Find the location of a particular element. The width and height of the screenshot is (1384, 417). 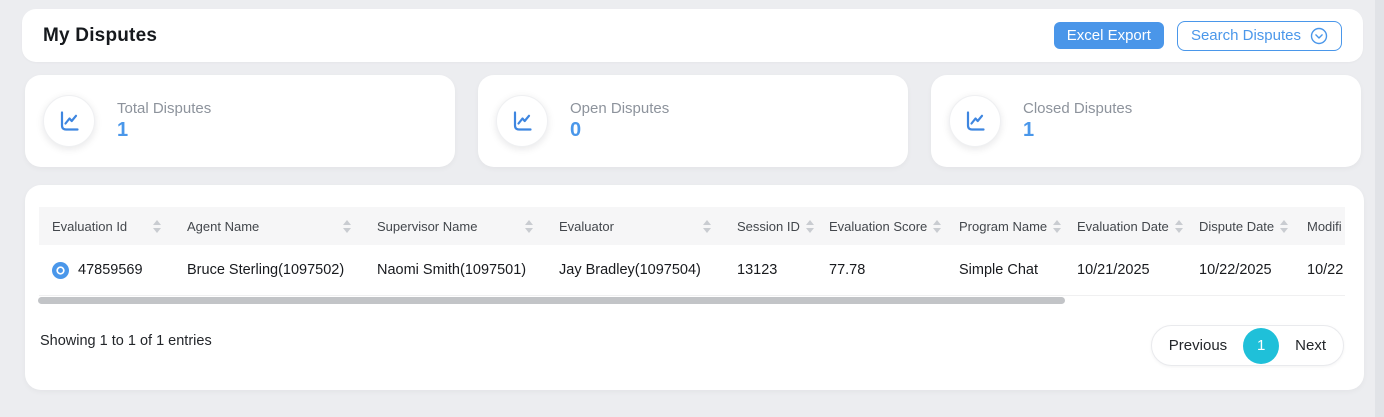

eye-icon is located at coordinates (60, 270).